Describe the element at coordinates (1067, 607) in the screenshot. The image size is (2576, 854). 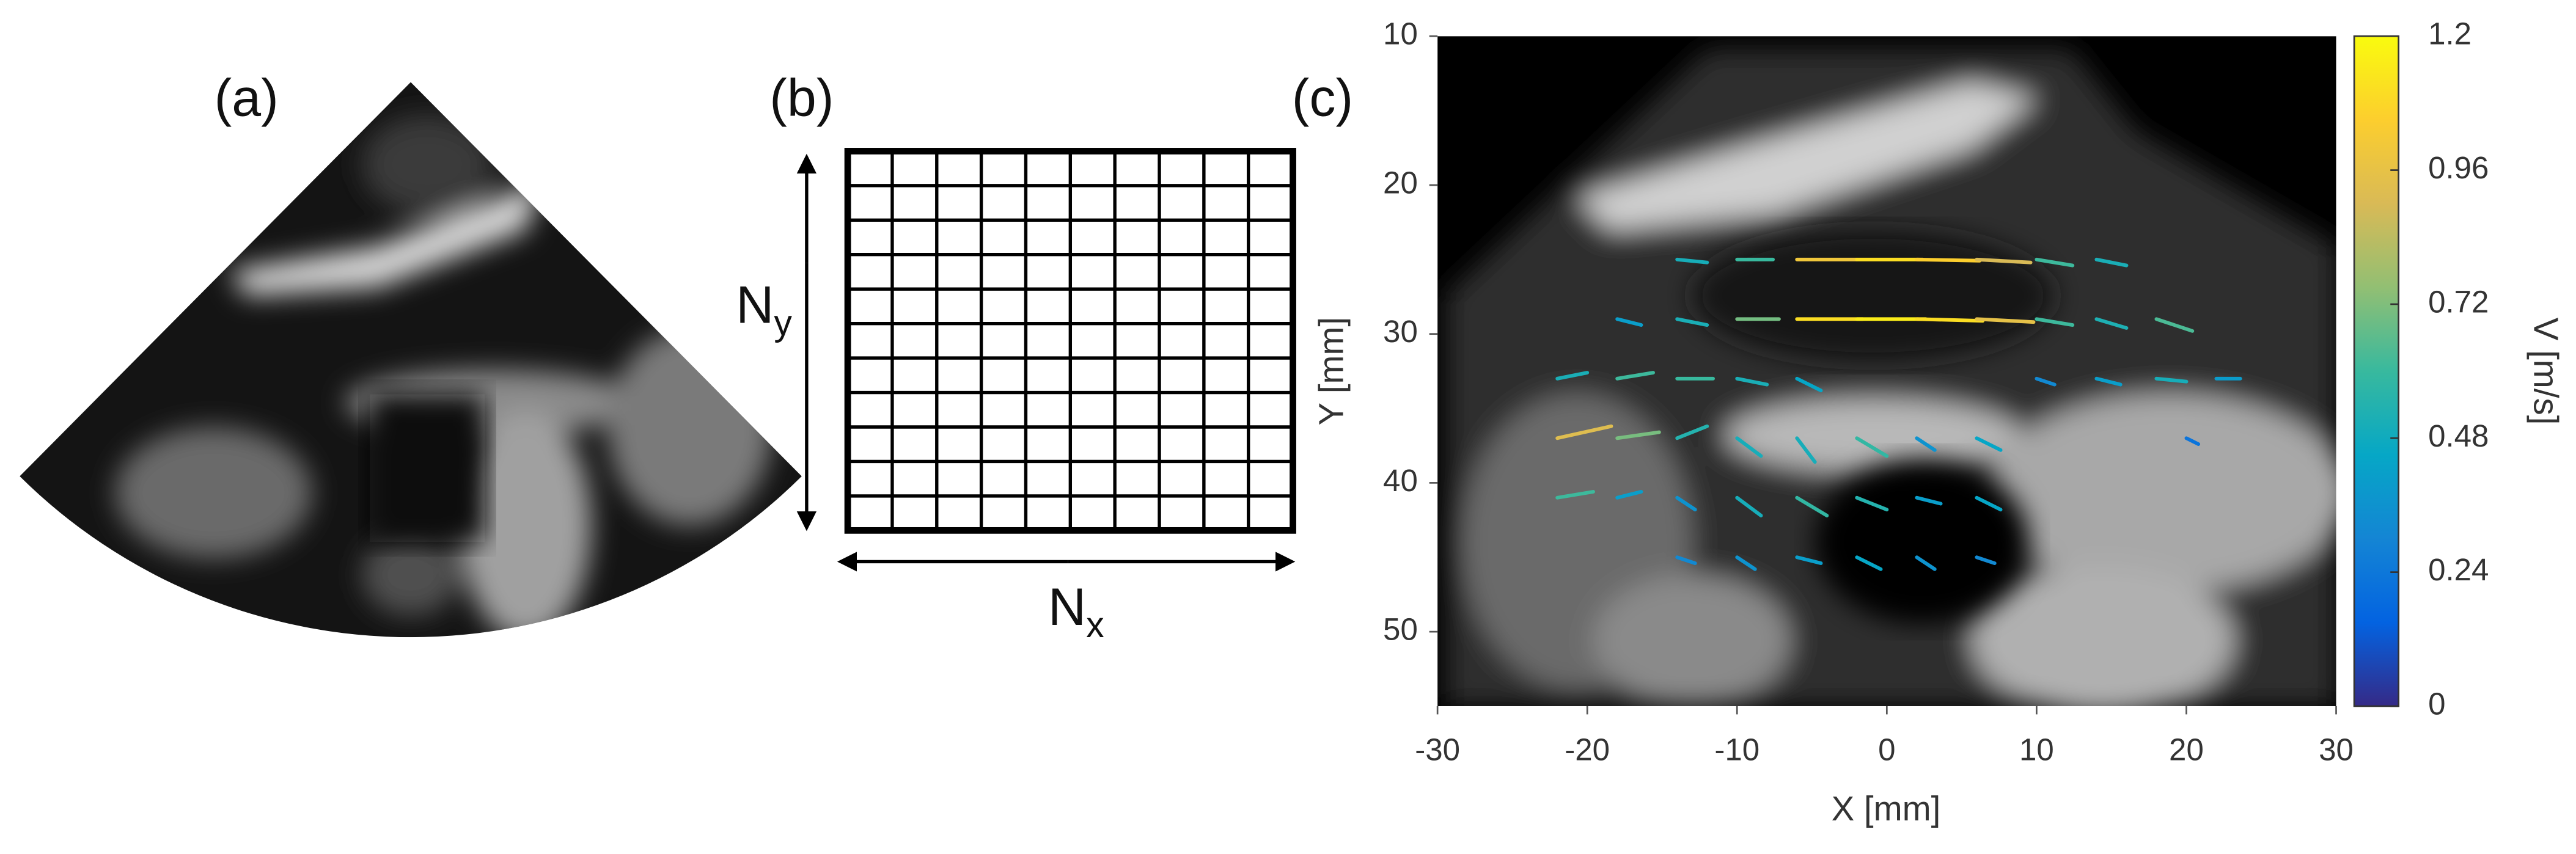
I see `nx-main: N` at that location.